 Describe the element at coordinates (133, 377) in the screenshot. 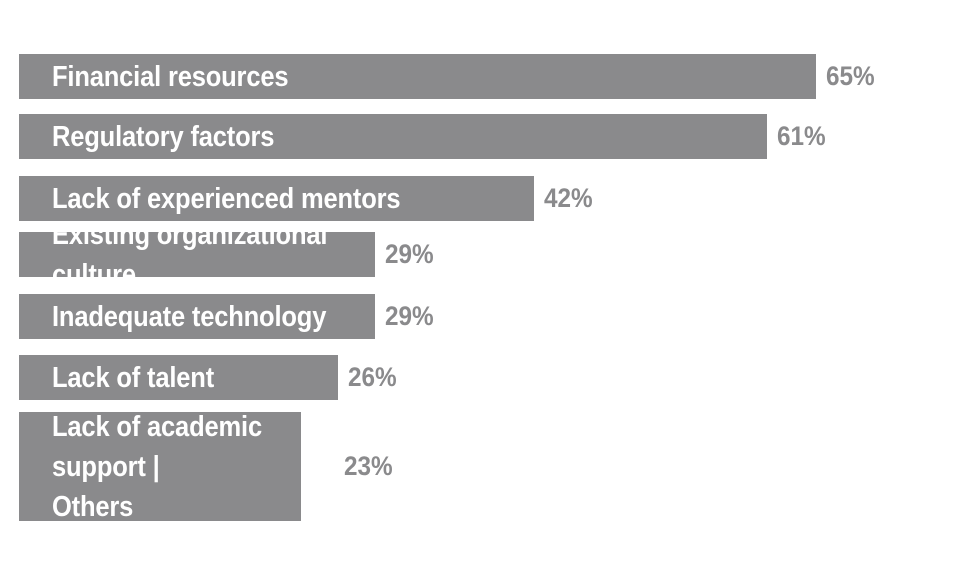

I see `bar-category-label: Lack of talent` at that location.